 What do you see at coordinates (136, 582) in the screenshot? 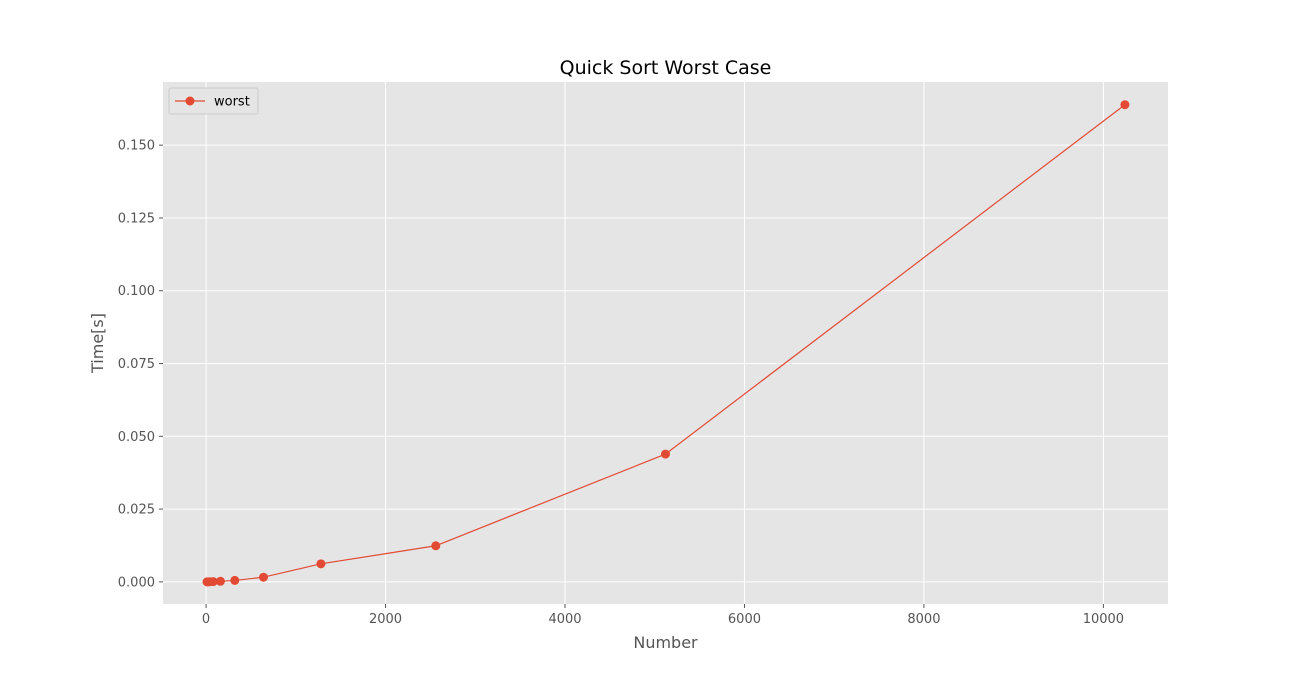
I see `y-tick-label: 0.000` at bounding box center [136, 582].